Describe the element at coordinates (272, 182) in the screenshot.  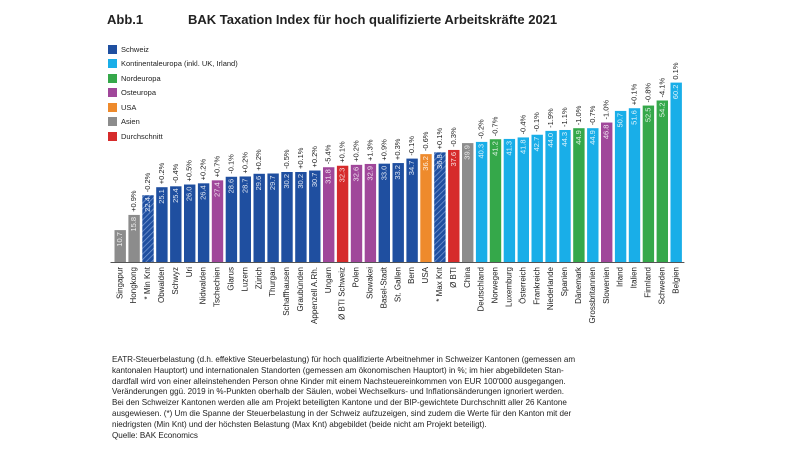
I see `bar-value-label: 29.7` at that location.